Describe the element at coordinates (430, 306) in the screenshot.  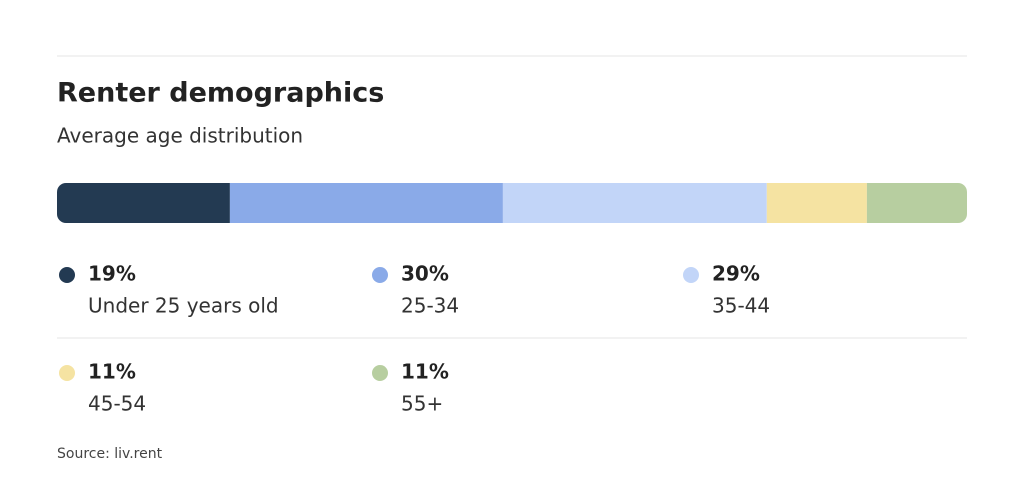
I see `legend-label: 25-34` at that location.